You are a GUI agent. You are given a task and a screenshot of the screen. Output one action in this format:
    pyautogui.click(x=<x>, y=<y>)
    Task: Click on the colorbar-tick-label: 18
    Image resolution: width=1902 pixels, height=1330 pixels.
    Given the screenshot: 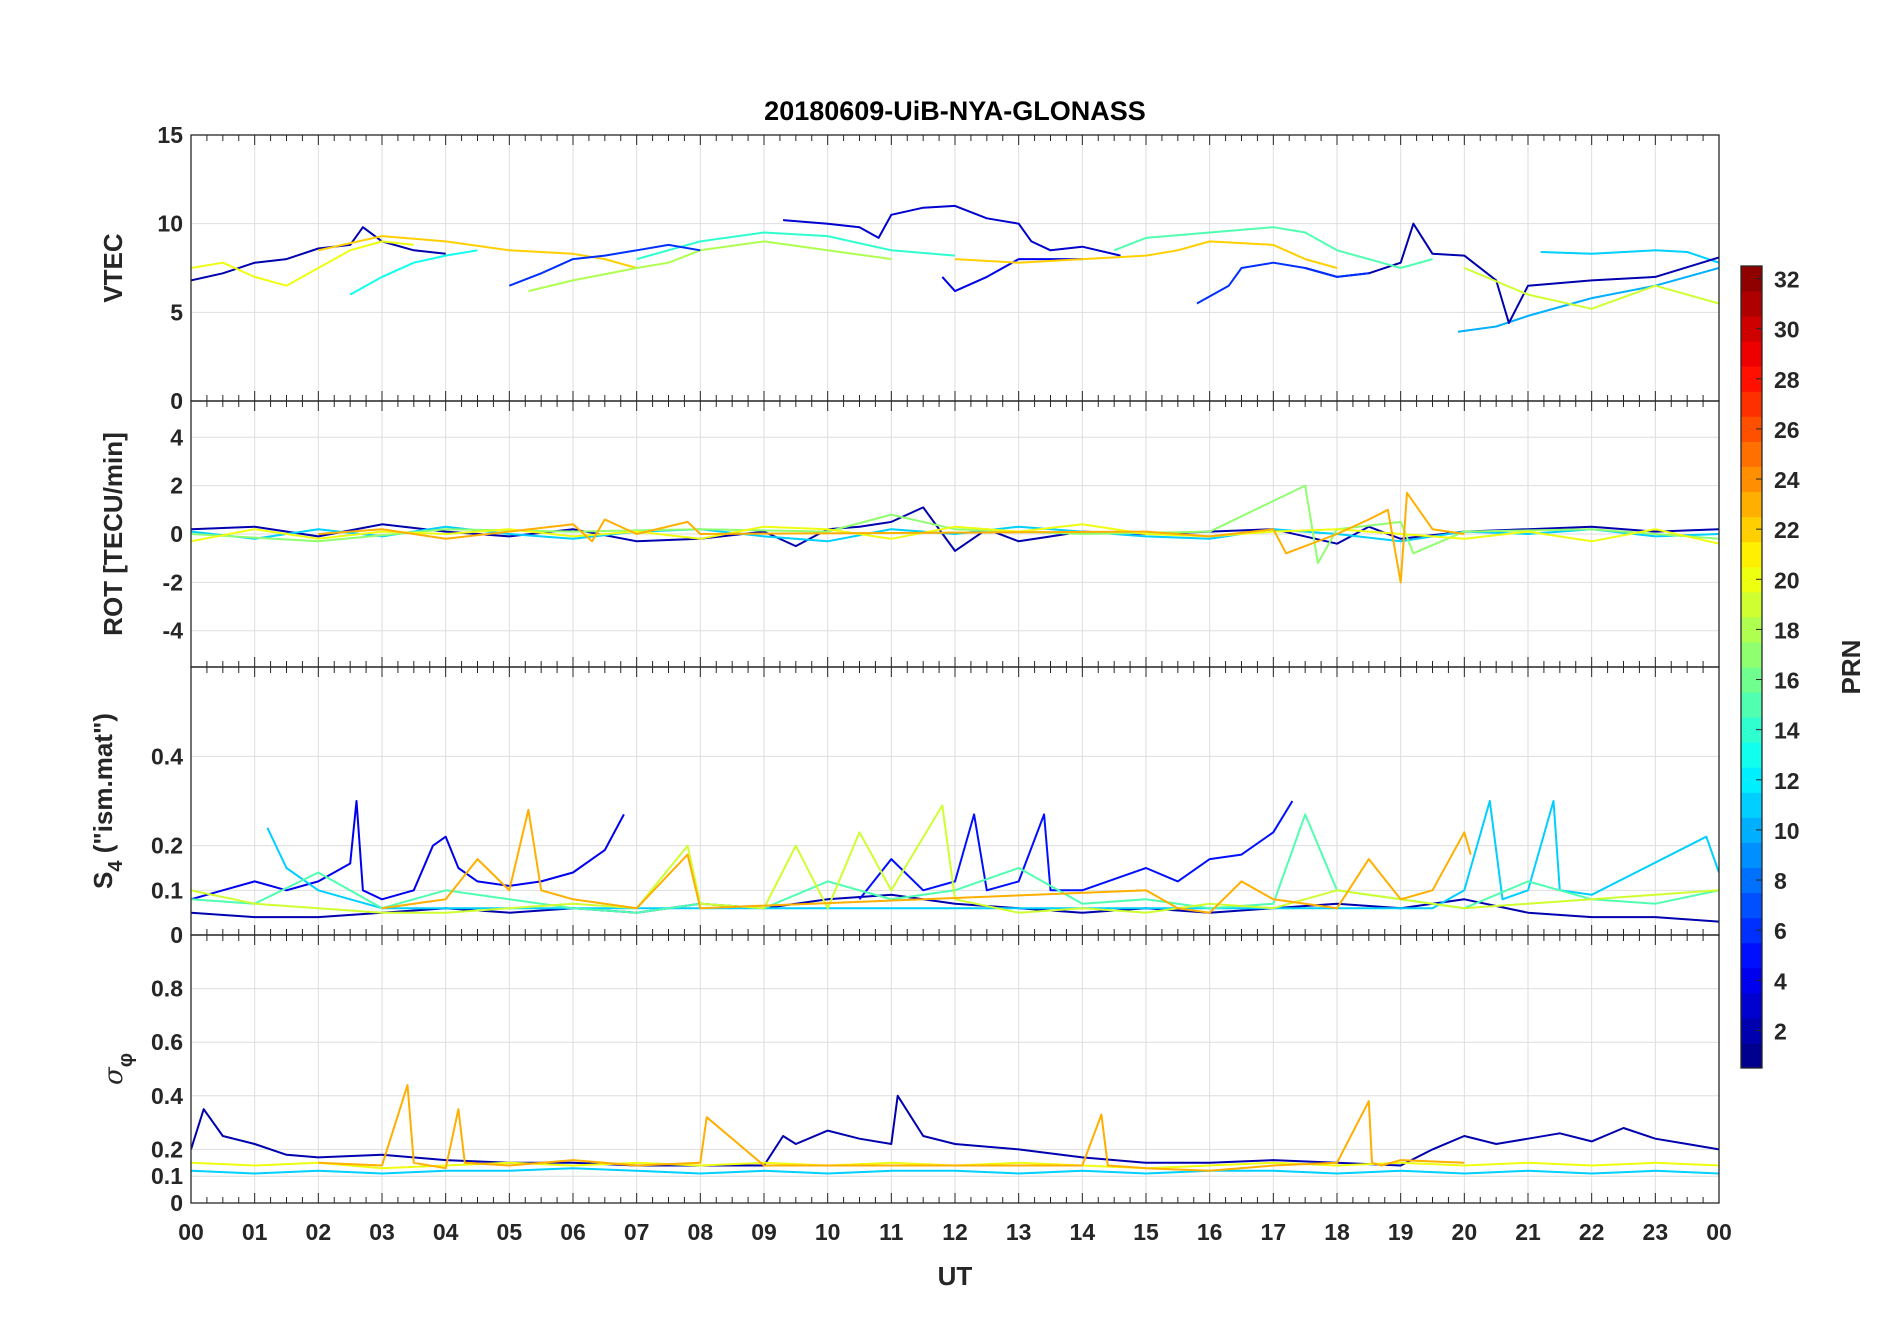 What is the action you would take?
    pyautogui.click(x=1787, y=630)
    